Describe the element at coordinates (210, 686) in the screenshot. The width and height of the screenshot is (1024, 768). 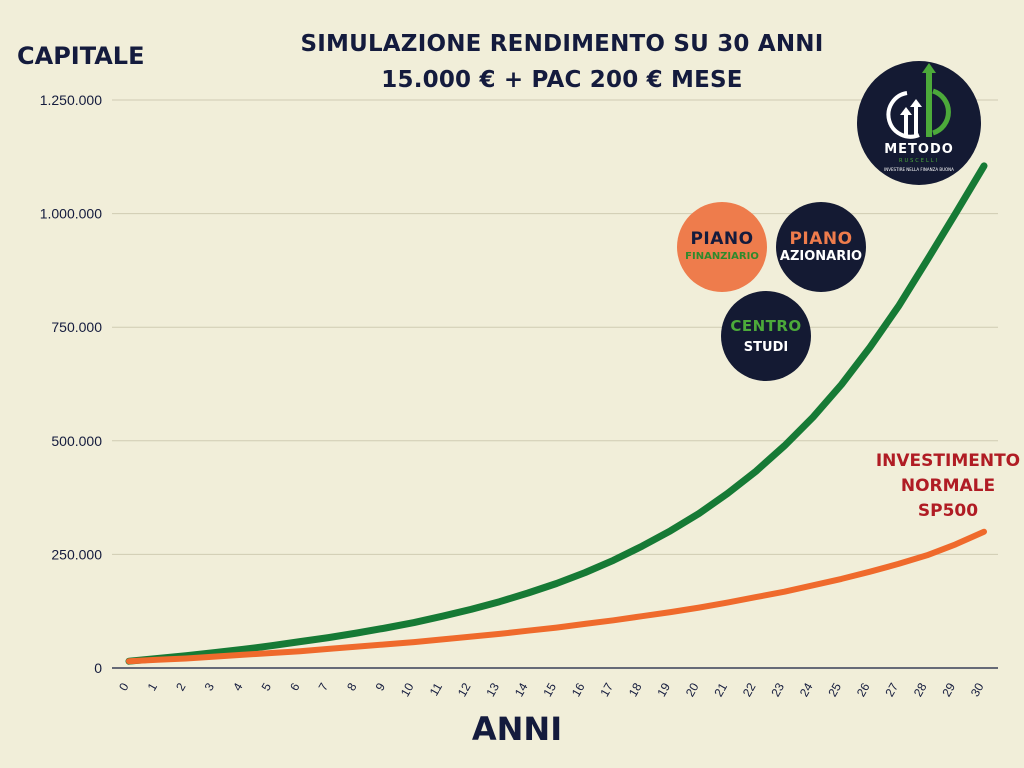
I see `x-tick-label: 3` at that location.